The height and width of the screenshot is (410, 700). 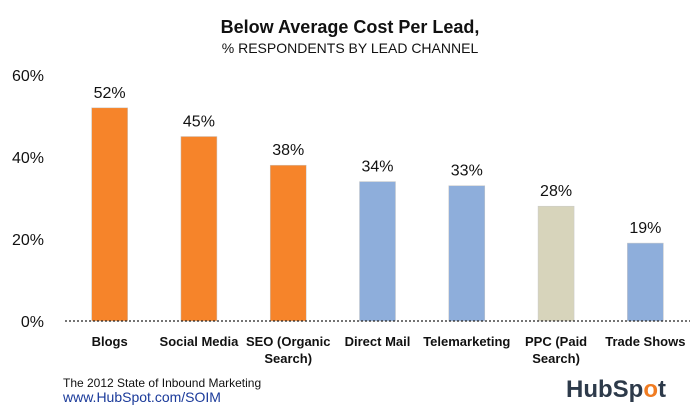 What do you see at coordinates (288, 150) in the screenshot?
I see `bar-value-label: 38%` at bounding box center [288, 150].